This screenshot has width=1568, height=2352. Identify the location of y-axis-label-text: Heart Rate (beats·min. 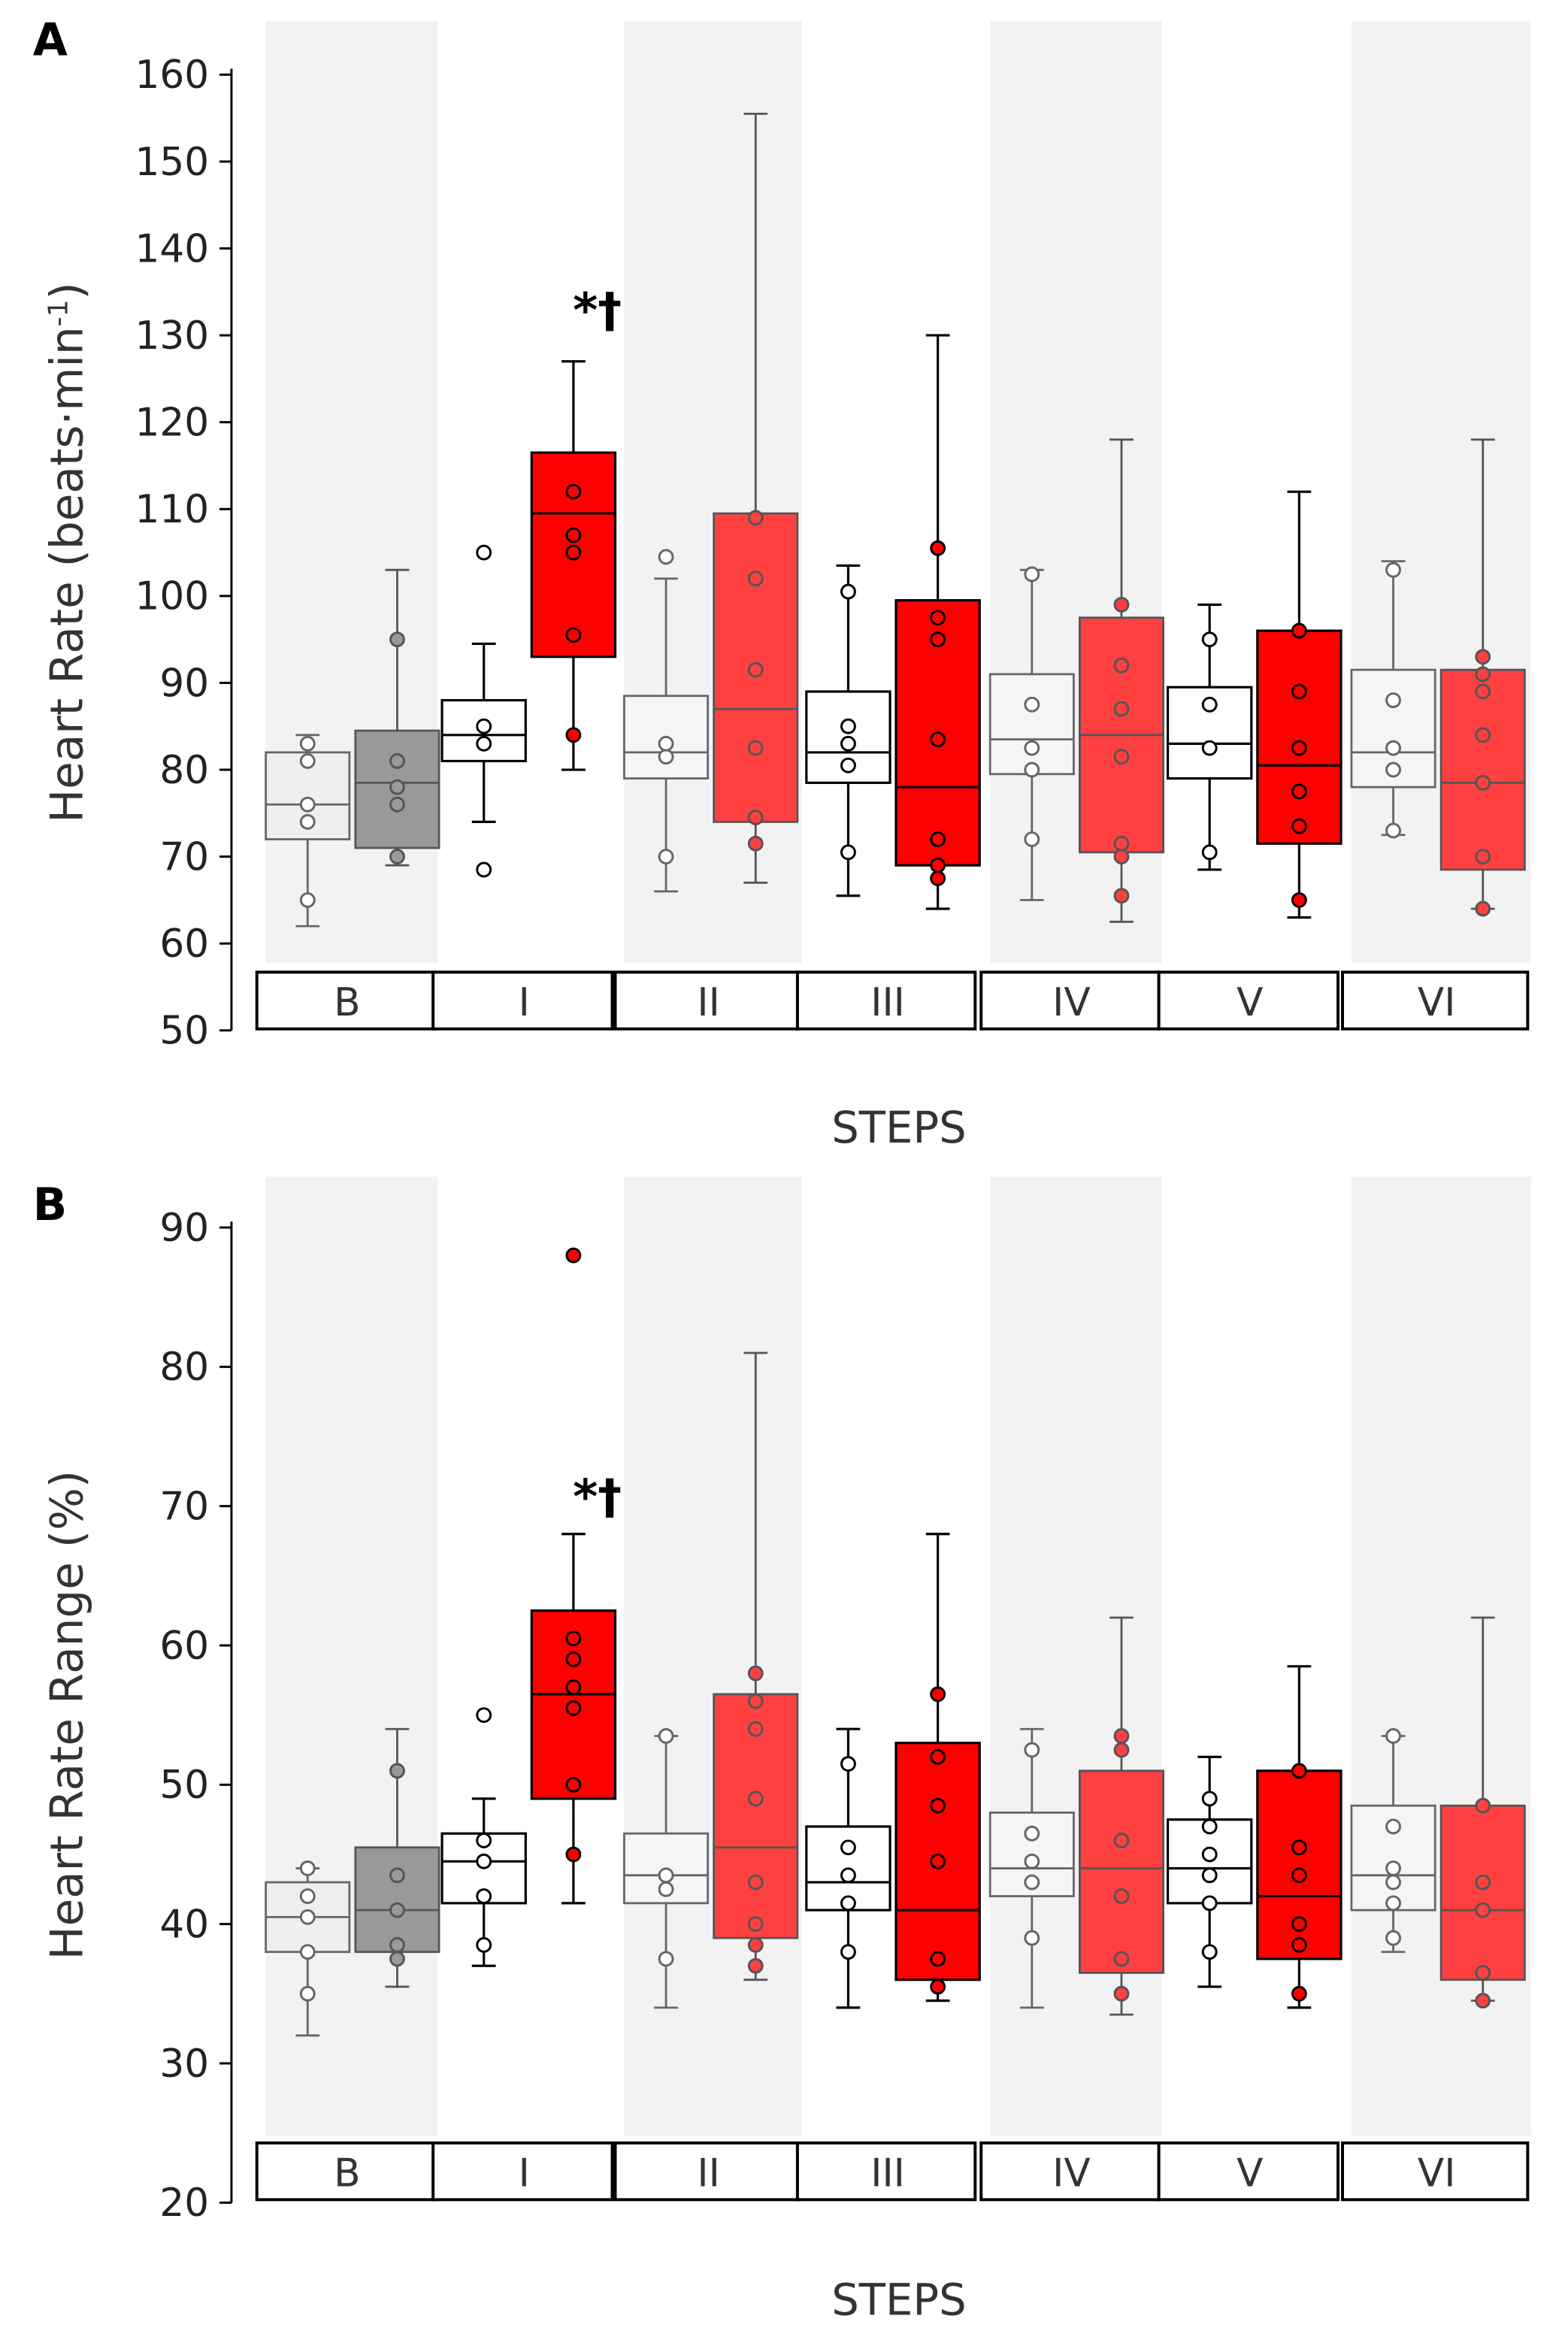
(67, 574).